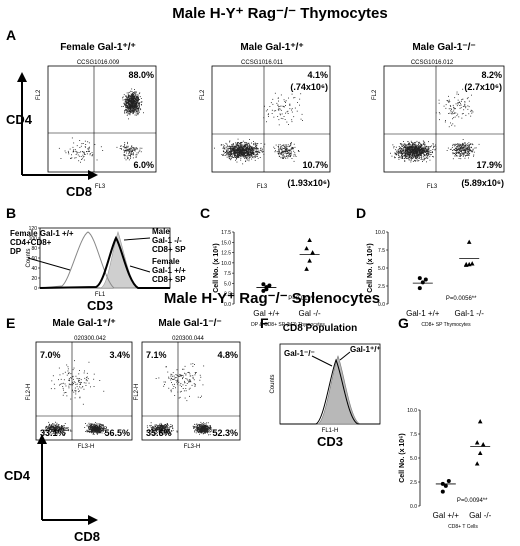 Image resolution: width=520 pixels, height=546 pixels. What do you see at coordinates (189, 323) in the screenshot?
I see `plot-title: Male Gal-1⁻/⁻` at bounding box center [189, 323].